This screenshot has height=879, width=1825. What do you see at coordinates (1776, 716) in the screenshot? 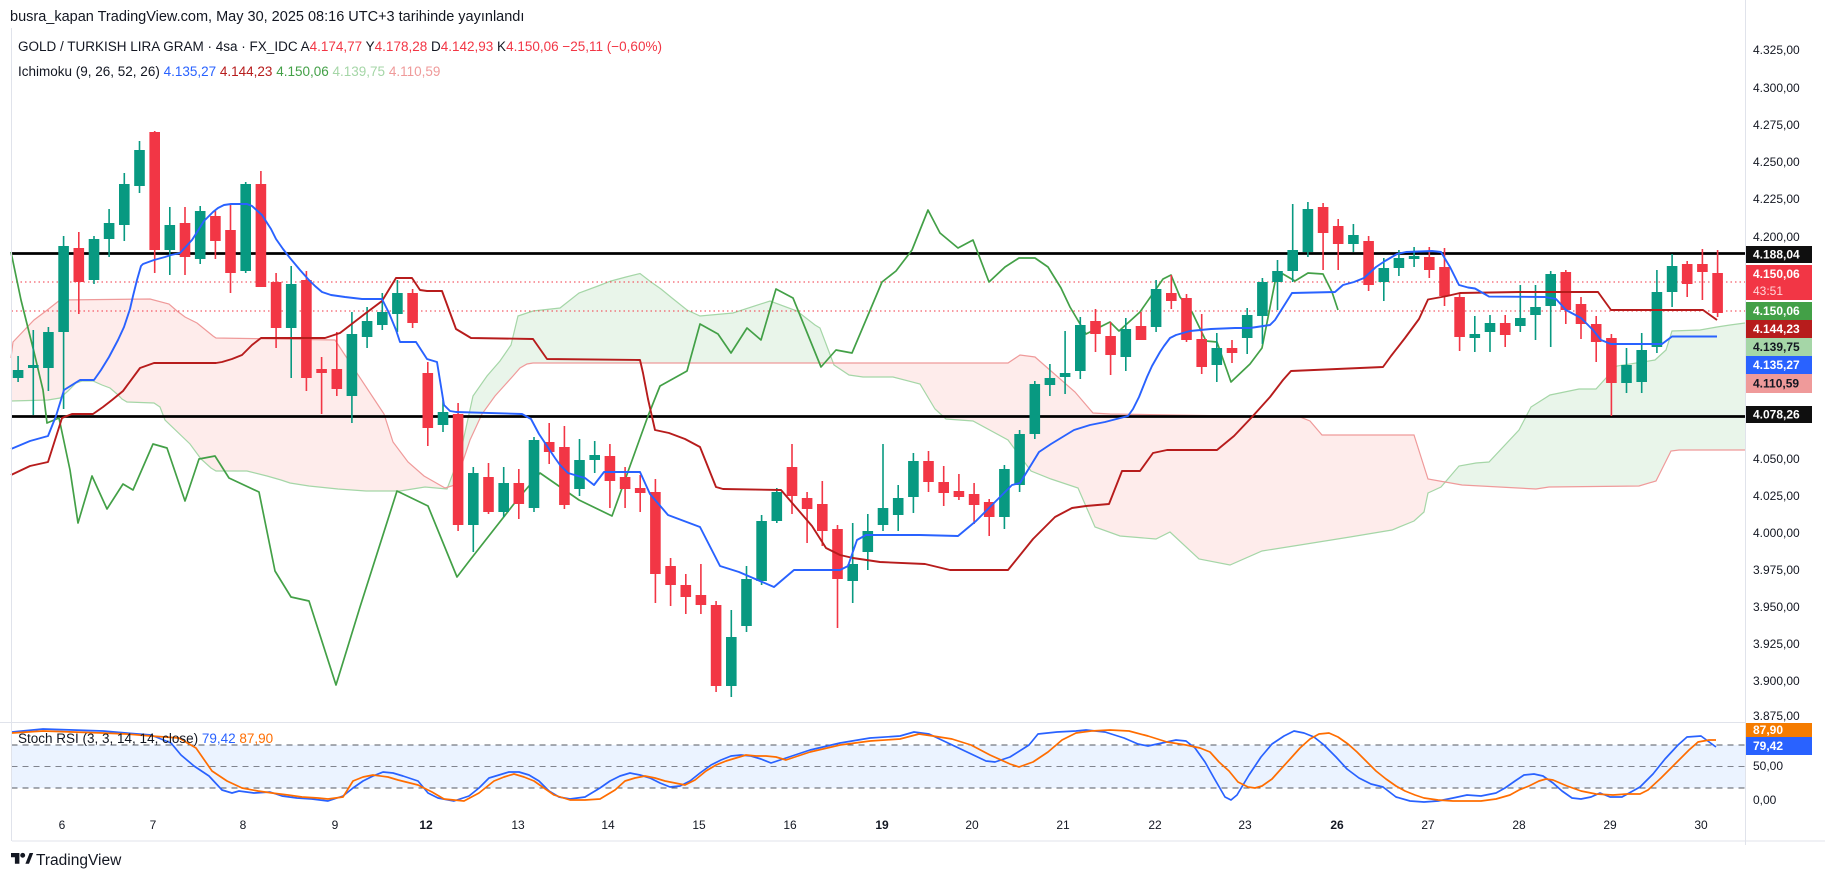
I see `svg-text: 3.875,00` at bounding box center [1776, 716].